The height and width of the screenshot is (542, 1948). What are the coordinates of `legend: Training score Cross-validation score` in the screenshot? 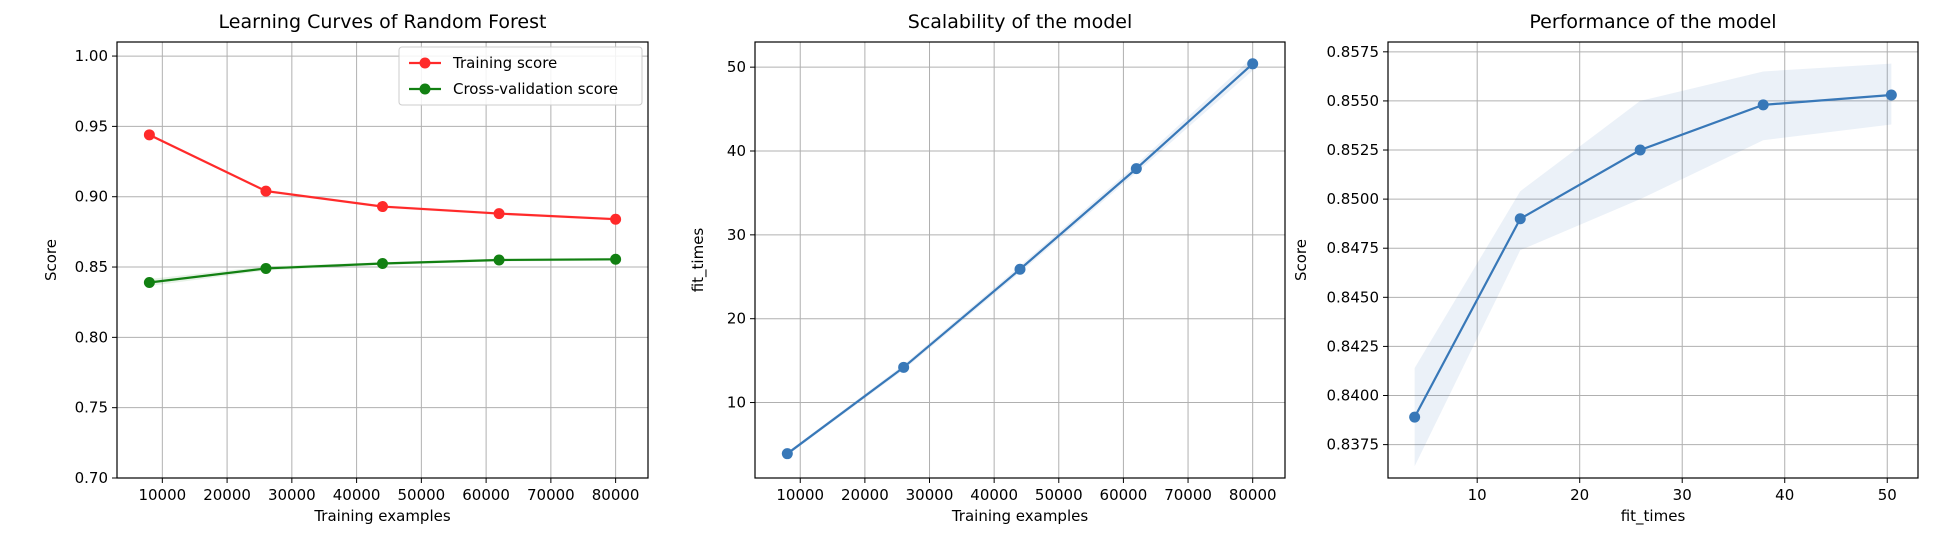 It's located at (520, 76).